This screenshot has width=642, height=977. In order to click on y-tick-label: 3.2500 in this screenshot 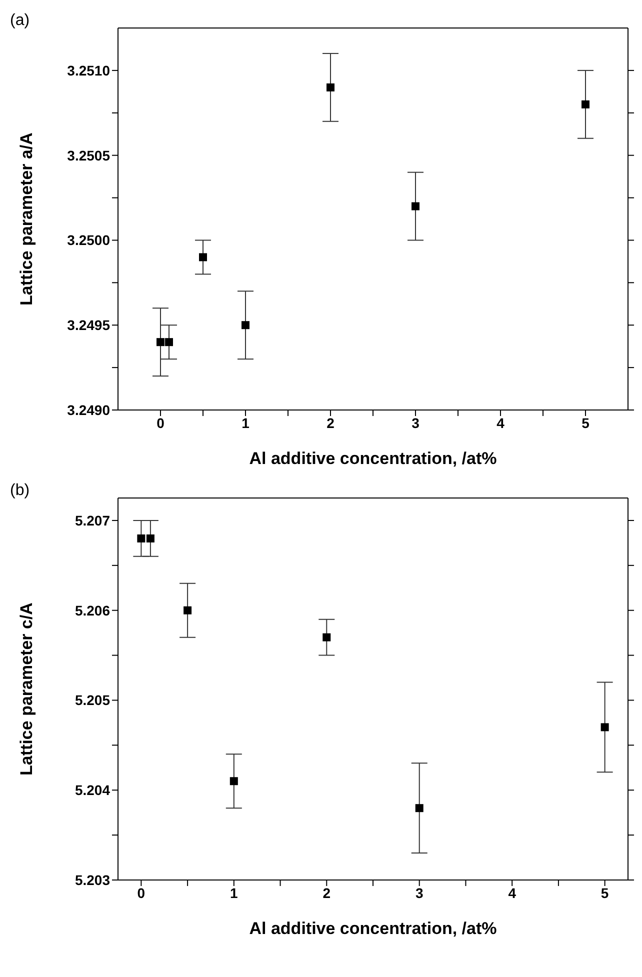, I will do `click(88, 240)`.